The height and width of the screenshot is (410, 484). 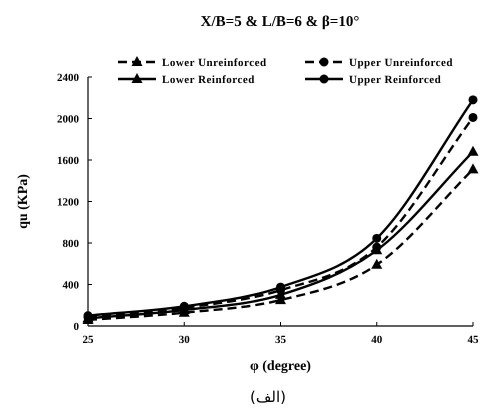 I want to click on legend-label: Lower Unreinforced, so click(x=214, y=63).